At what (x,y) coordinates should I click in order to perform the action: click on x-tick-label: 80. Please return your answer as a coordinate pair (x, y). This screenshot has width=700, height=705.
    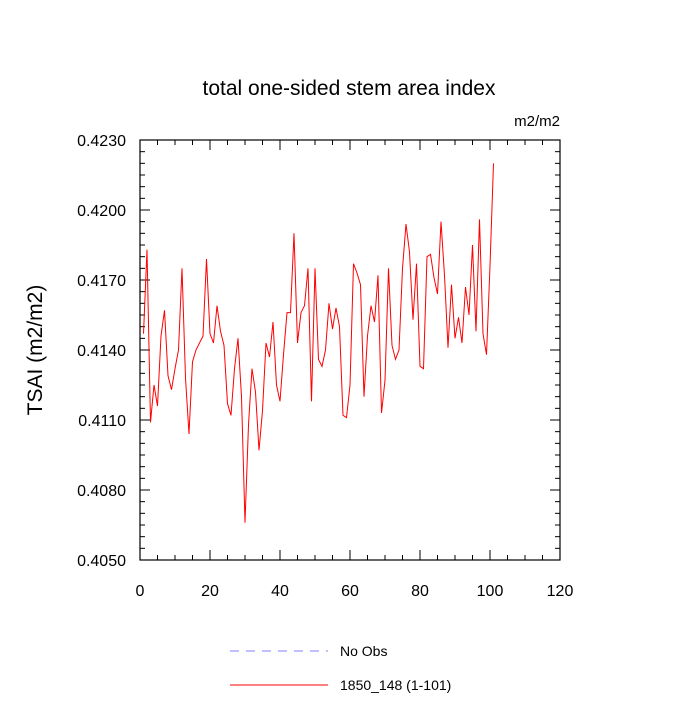
    Looking at the image, I should click on (420, 591).